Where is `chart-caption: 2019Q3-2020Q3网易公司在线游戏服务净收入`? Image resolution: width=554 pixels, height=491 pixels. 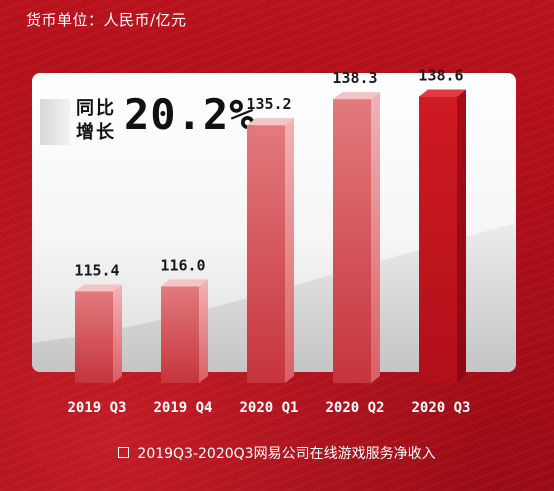 chart-caption: 2019Q3-2020Q3网易公司在线游戏服务净收入 is located at coordinates (277, 462).